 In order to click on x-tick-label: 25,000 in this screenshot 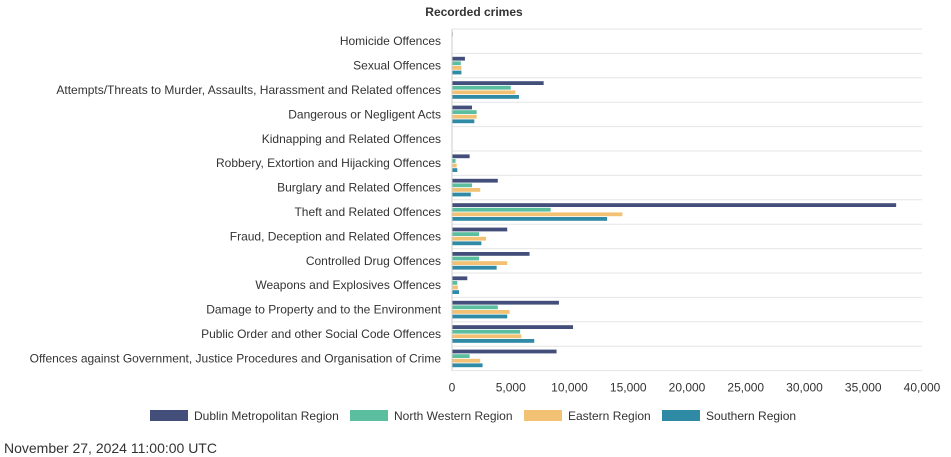, I will do `click(745, 388)`.